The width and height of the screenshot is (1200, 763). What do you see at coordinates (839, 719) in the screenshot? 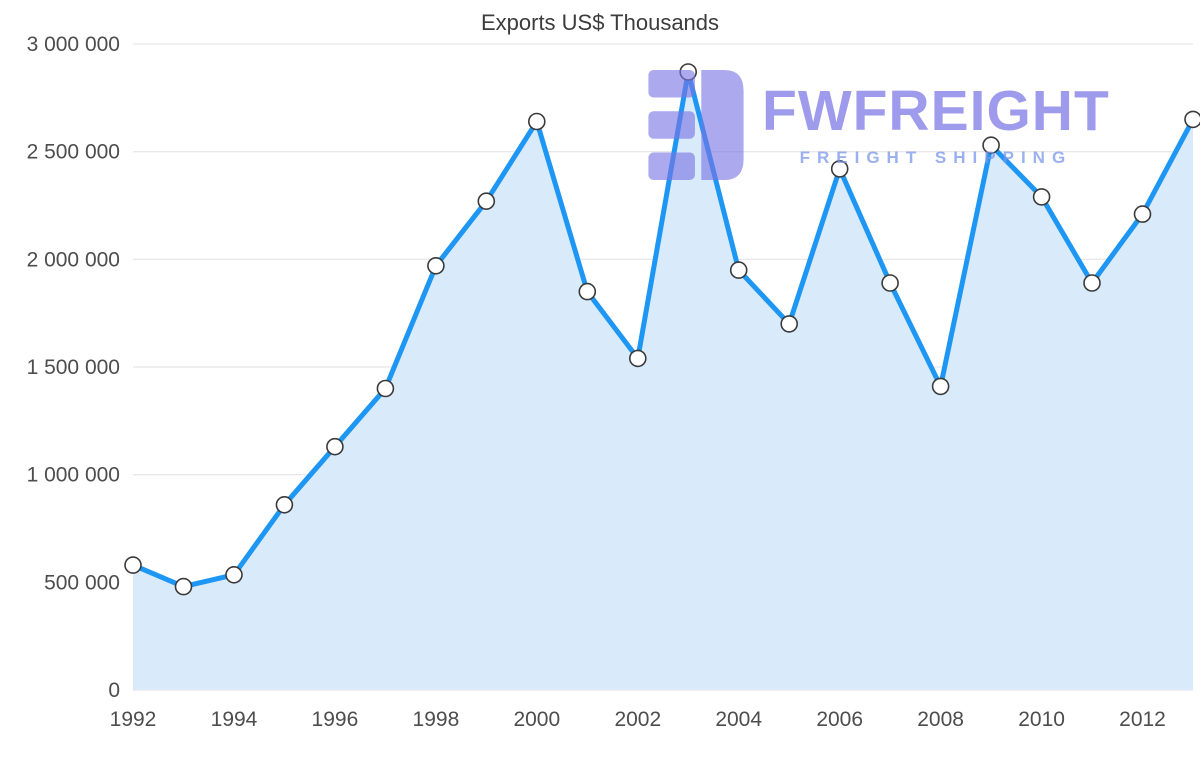
I see `x-axis-tick-label: 2006` at bounding box center [839, 719].